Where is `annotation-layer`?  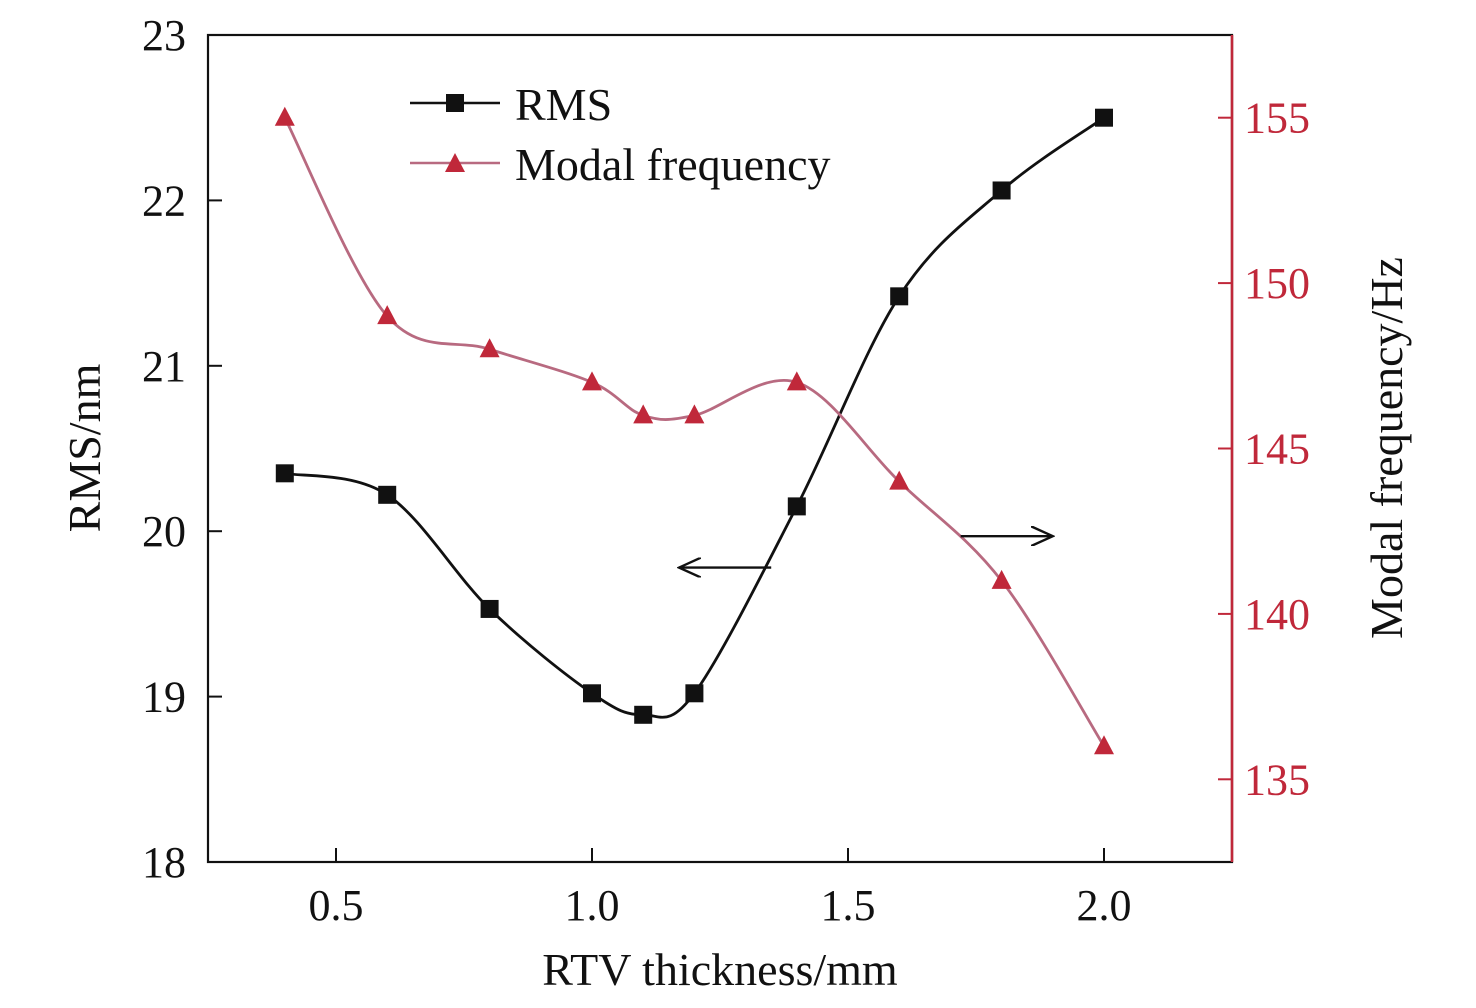
annotation-layer is located at coordinates (866, 551).